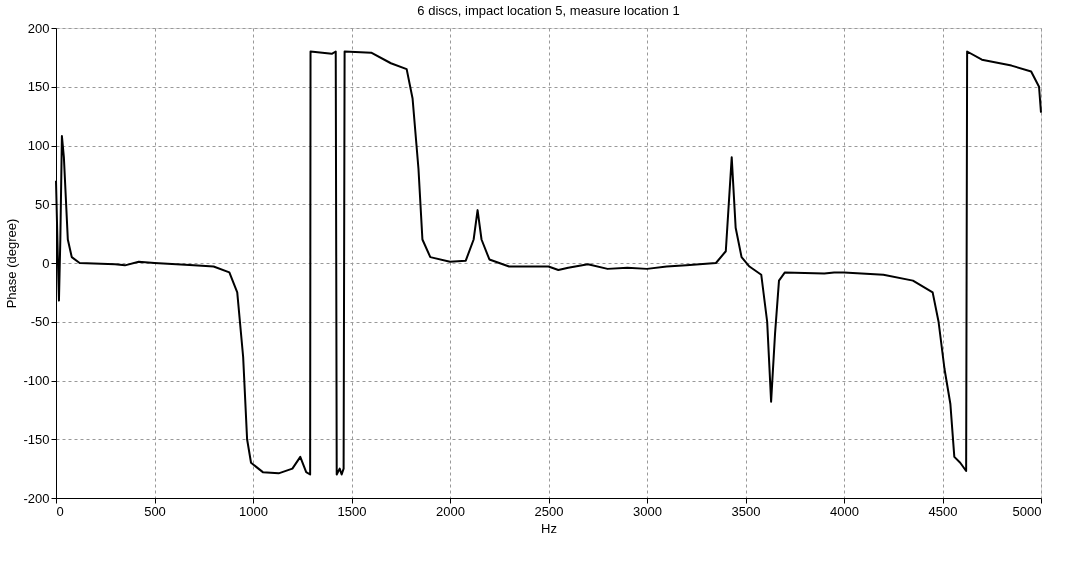  I want to click on y-tick-label: -100, so click(36, 380).